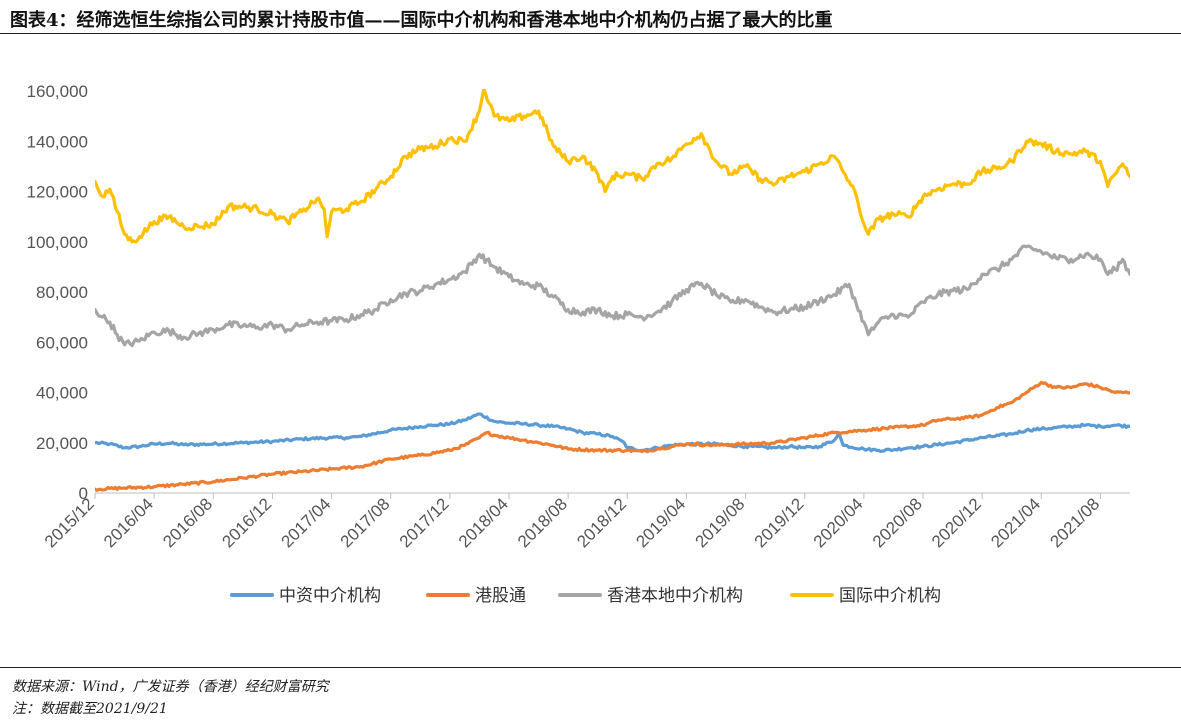 The height and width of the screenshot is (723, 1181). I want to click on x-tick-label: 2019/08, so click(720, 522).